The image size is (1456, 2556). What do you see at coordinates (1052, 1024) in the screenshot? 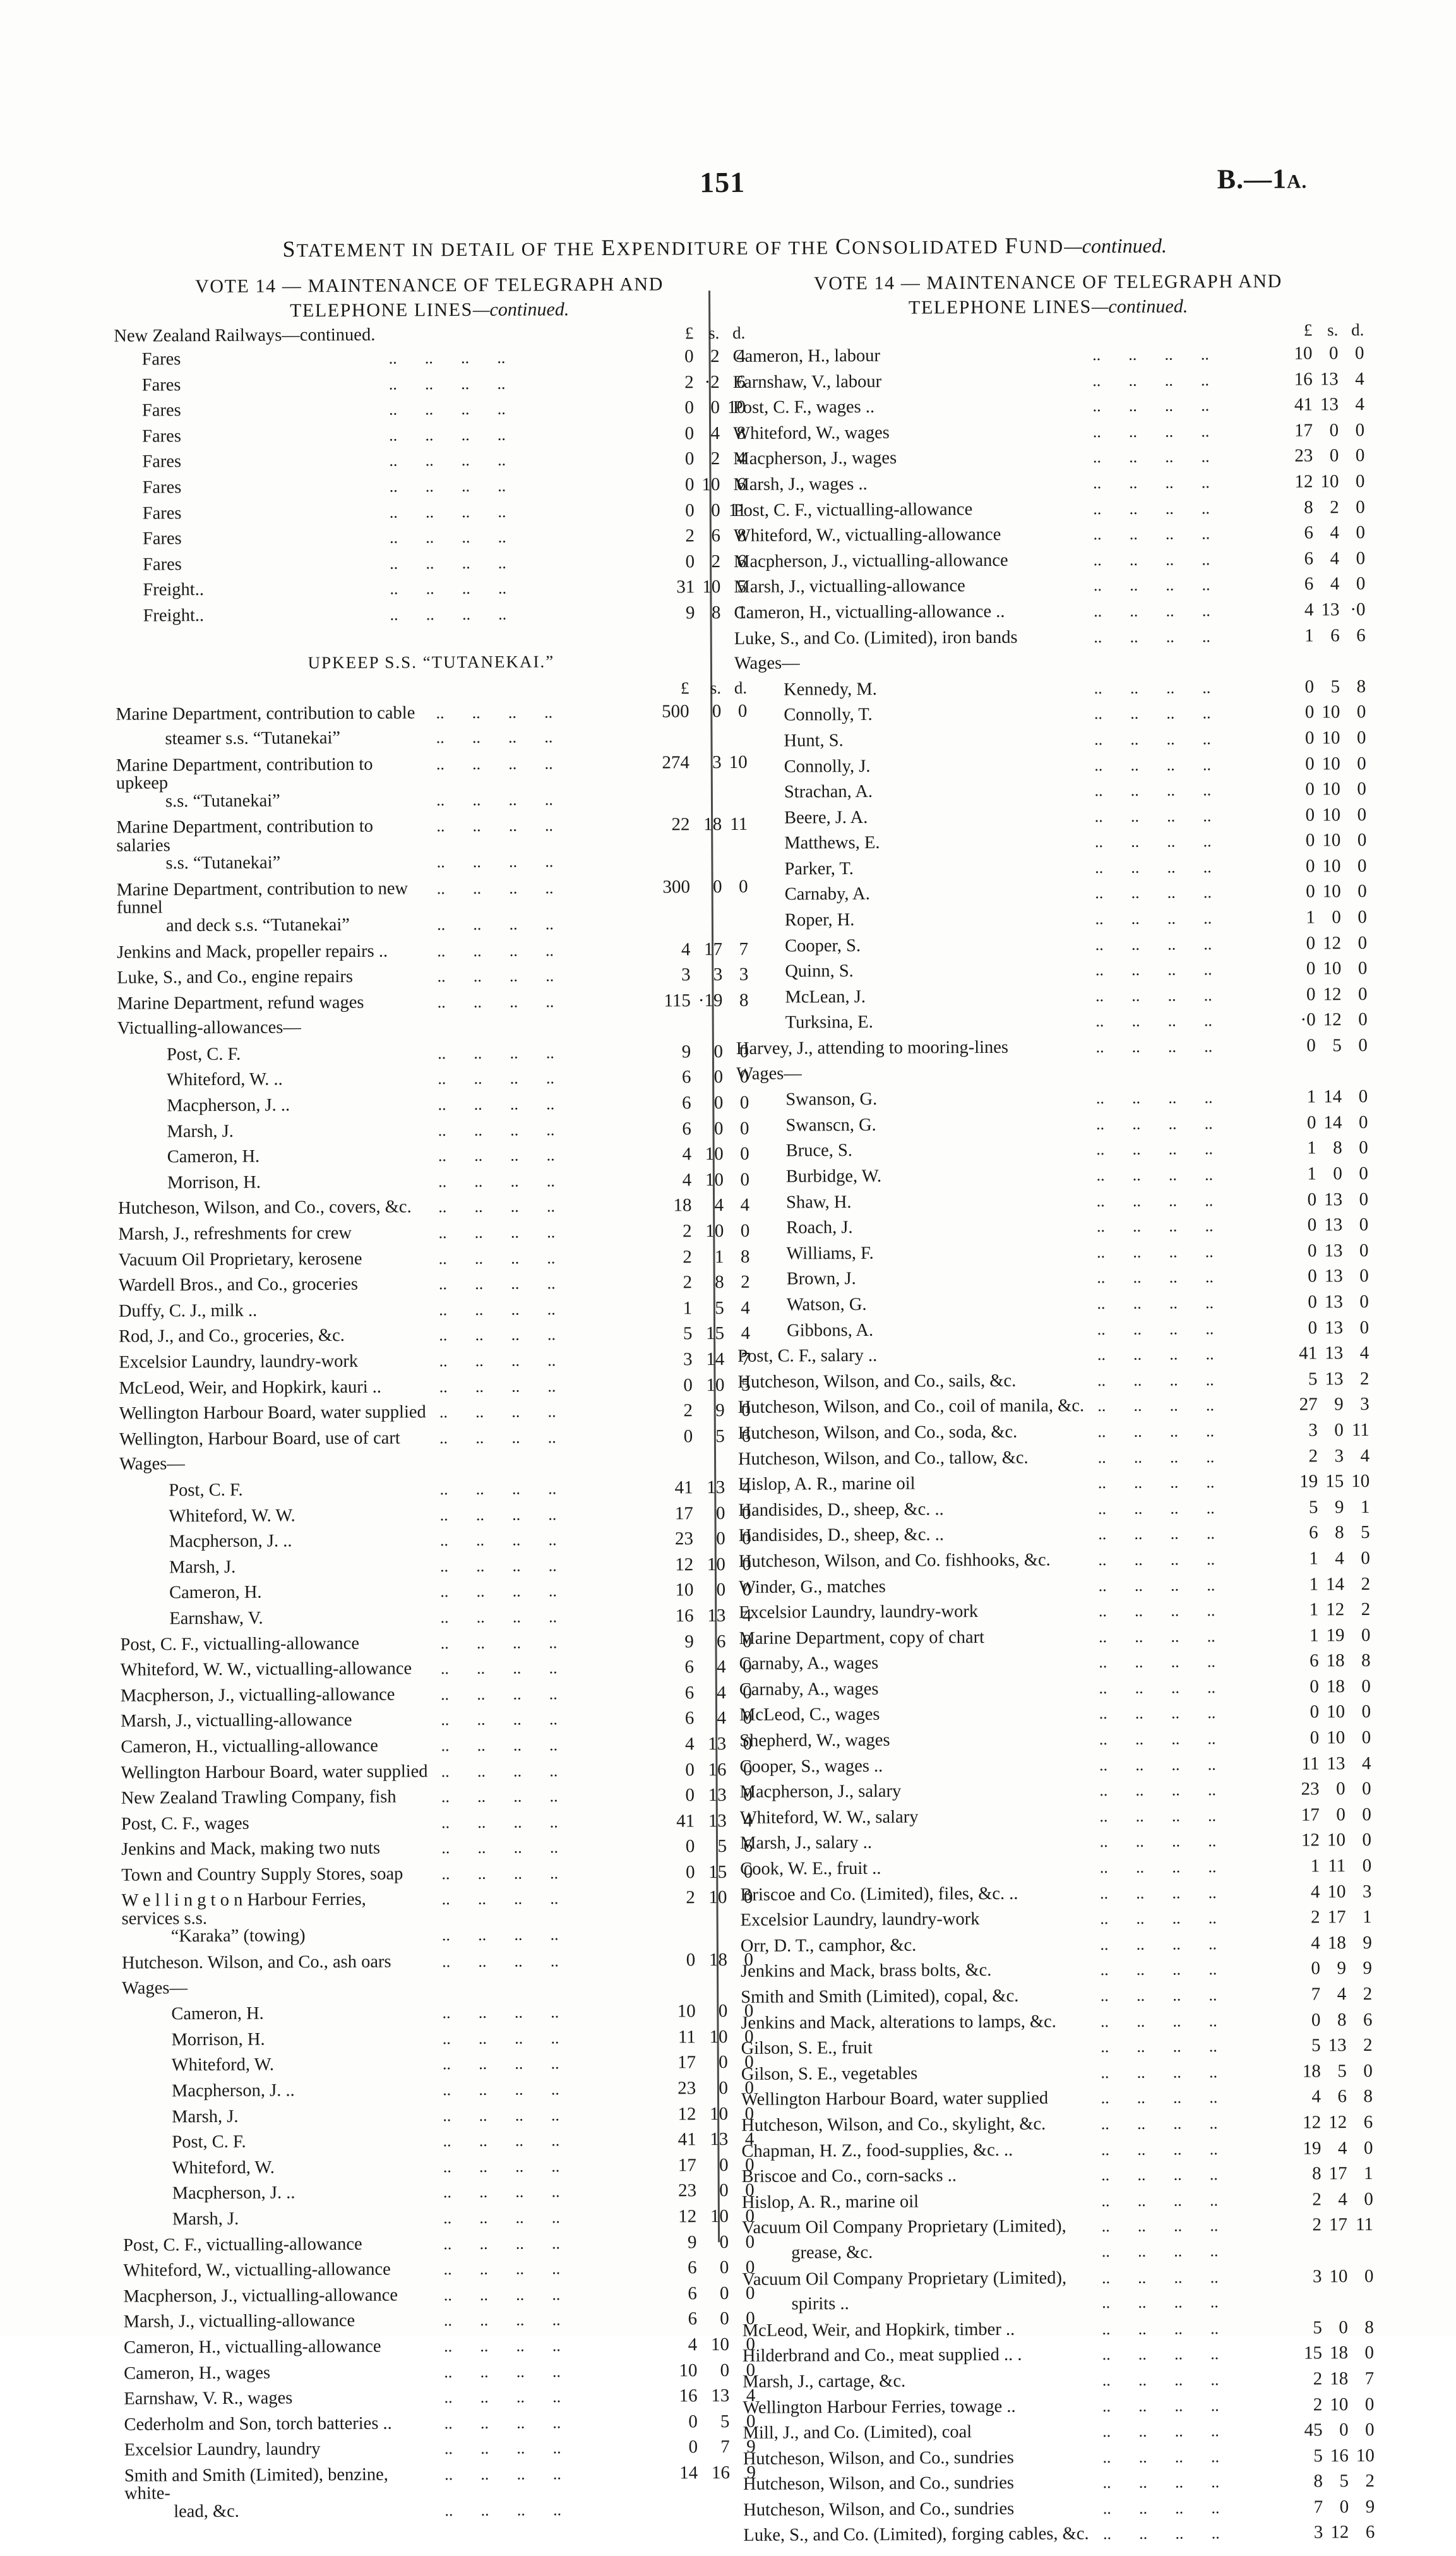
I see `ledger-row: Turksina, E. .. .. .. .. ·0 12 0` at bounding box center [1052, 1024].